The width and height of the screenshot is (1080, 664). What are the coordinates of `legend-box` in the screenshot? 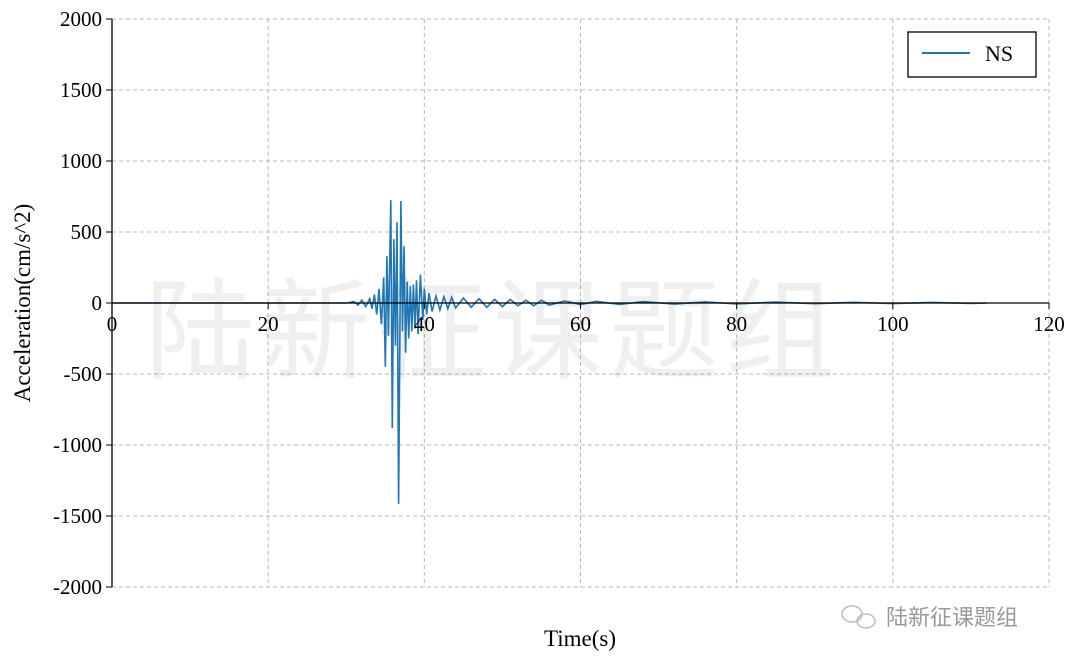 It's located at (972, 54).